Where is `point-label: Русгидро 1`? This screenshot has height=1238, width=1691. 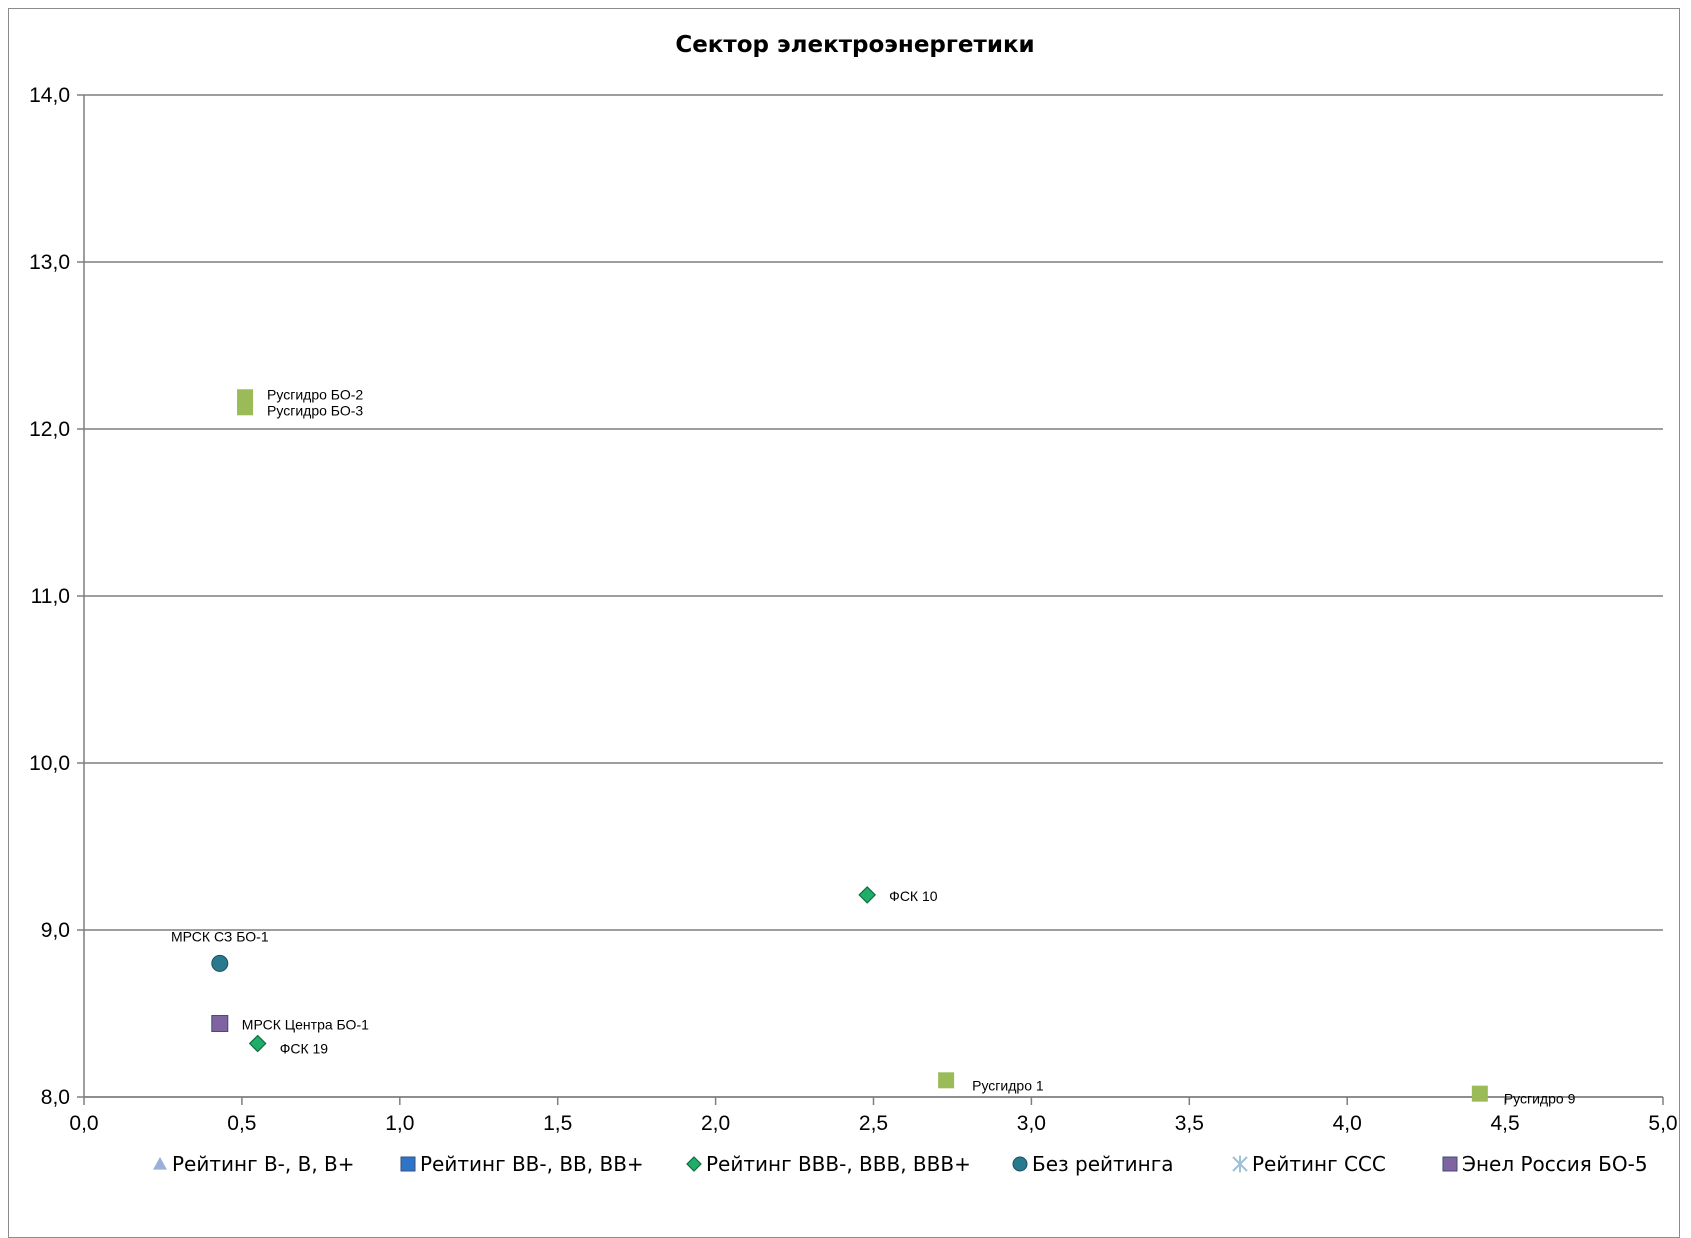
point-label: Русгидро 1 is located at coordinates (1008, 1085).